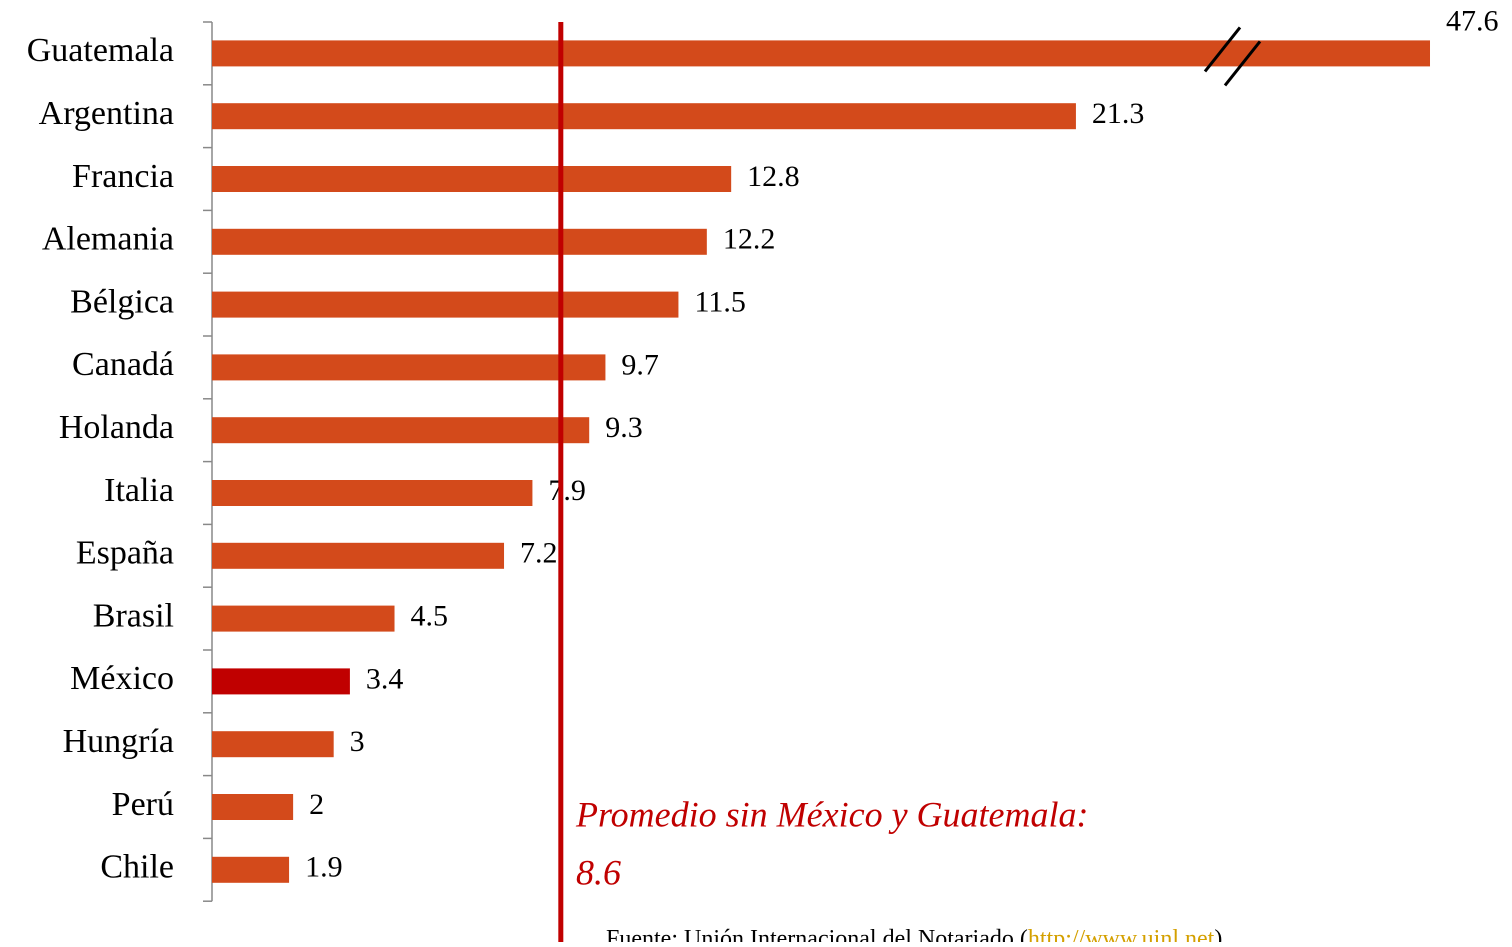  What do you see at coordinates (324, 867) in the screenshot?
I see `value-label: 1.9` at bounding box center [324, 867].